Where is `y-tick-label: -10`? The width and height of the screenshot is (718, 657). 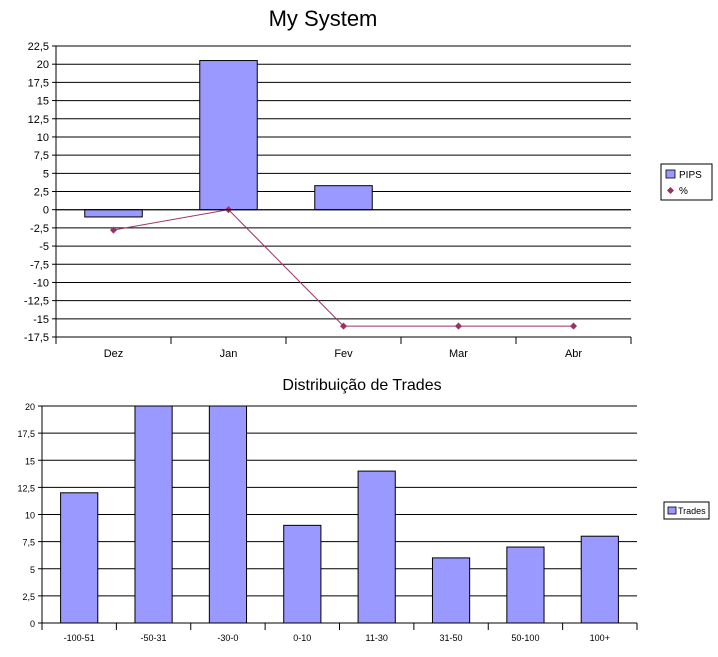 y-tick-label: -10 is located at coordinates (41, 283).